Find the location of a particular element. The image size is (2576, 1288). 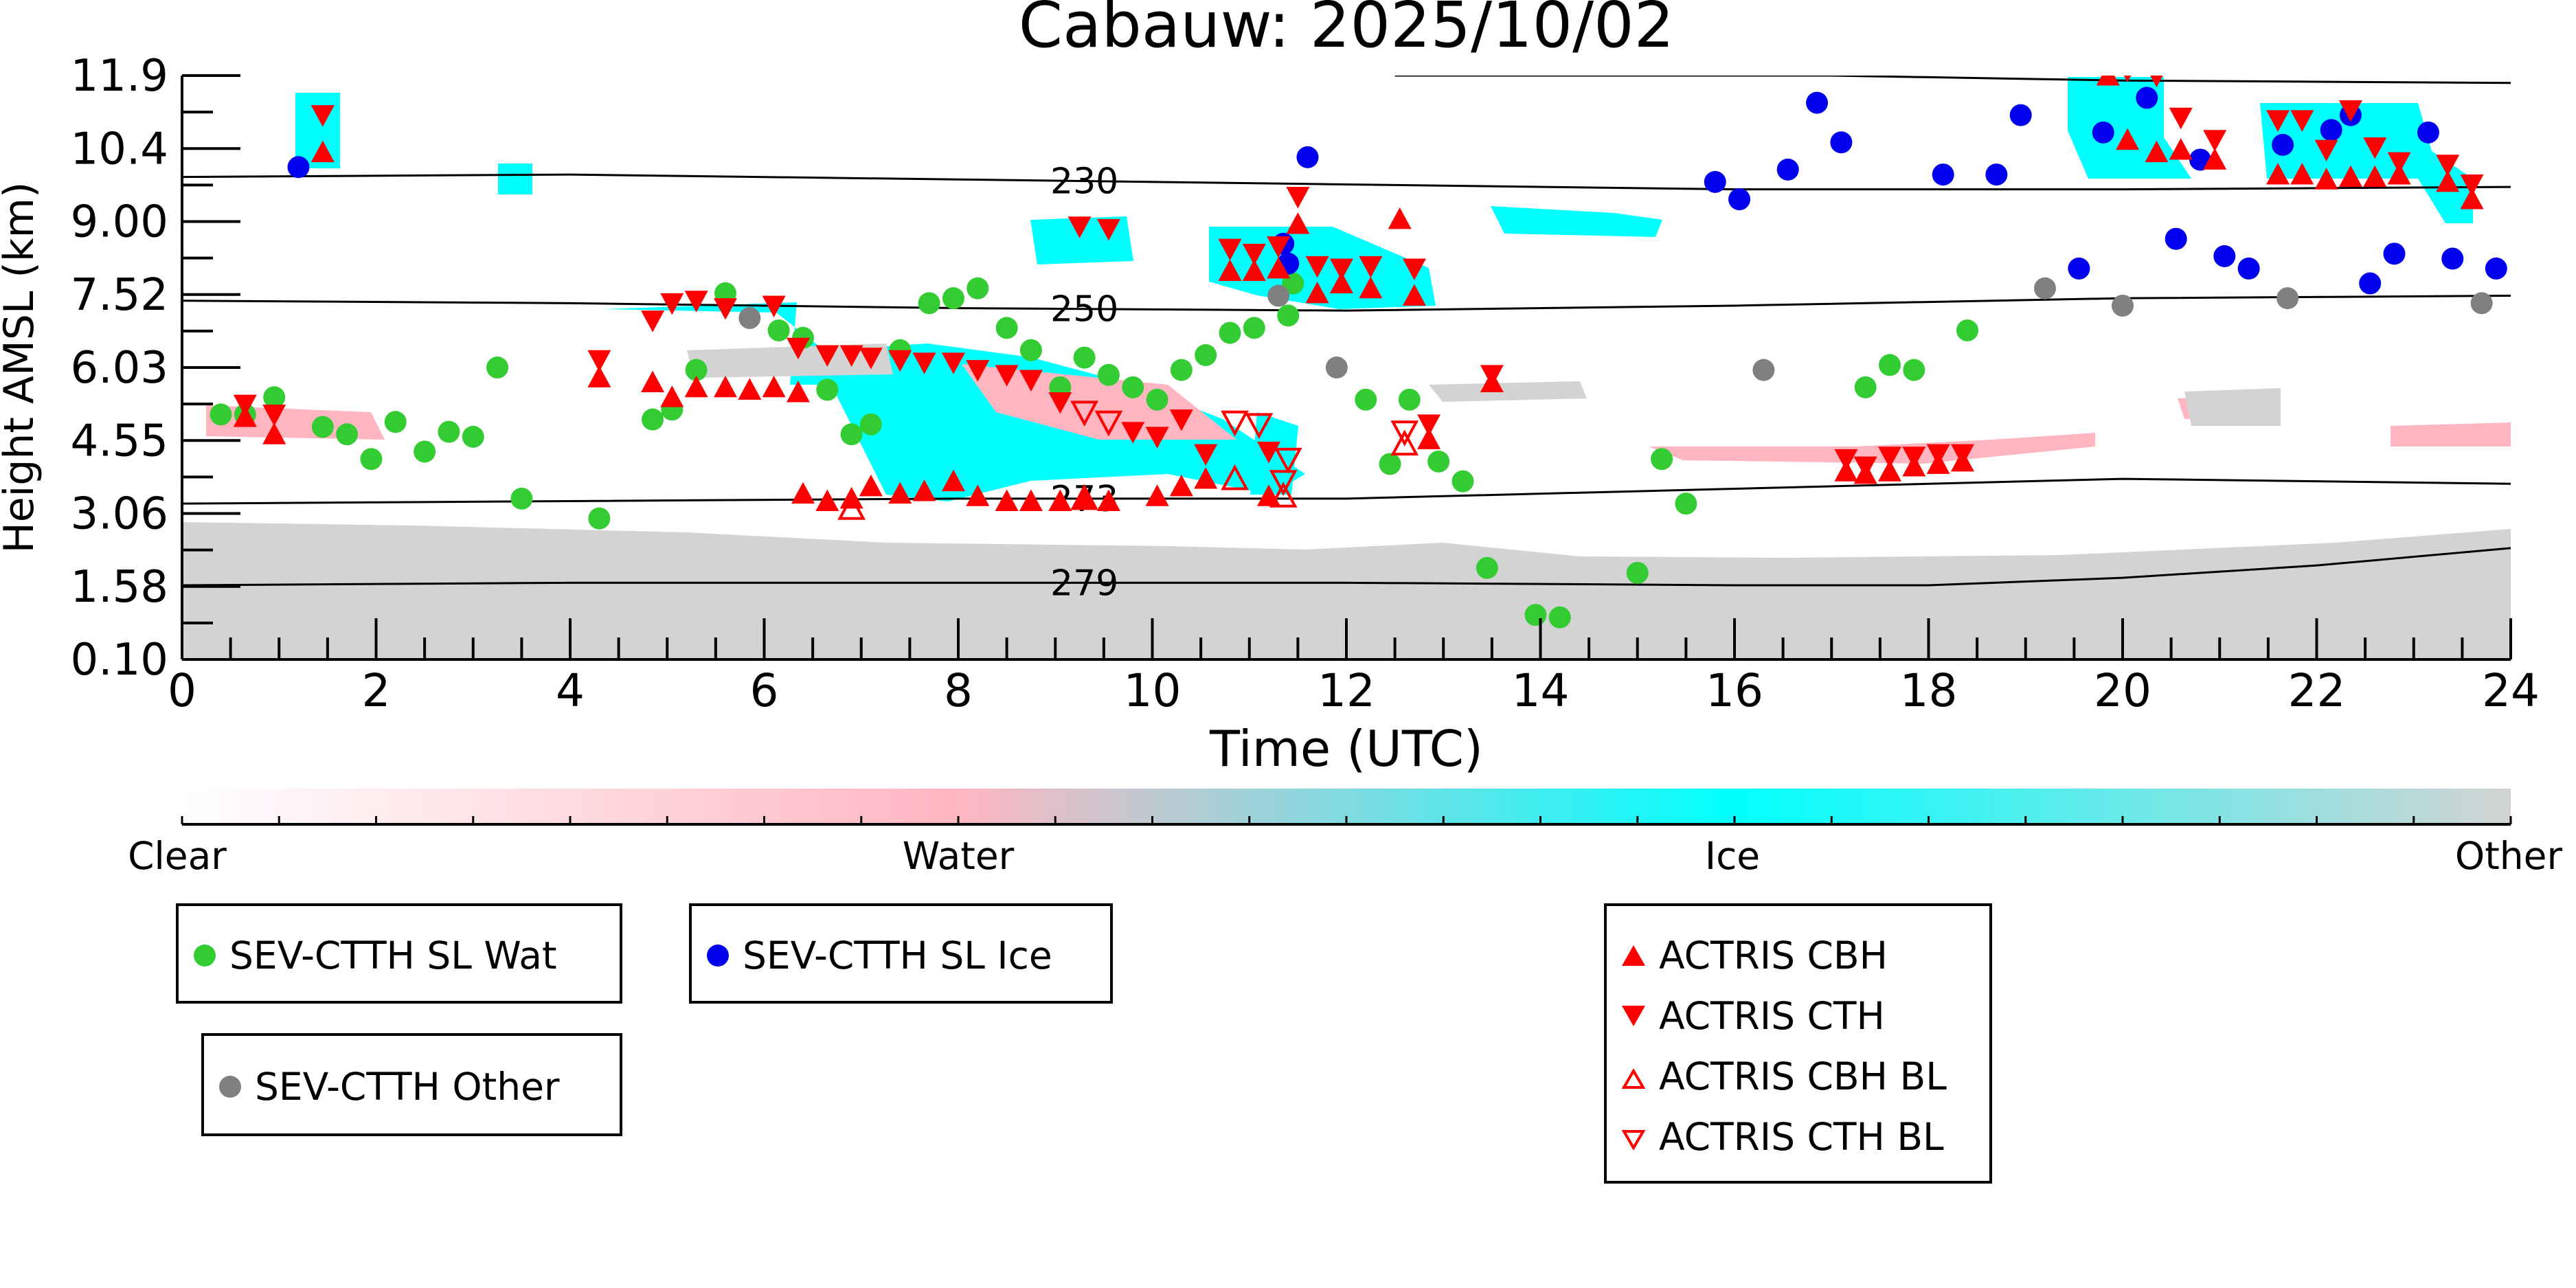

legend-entry-cbh: ACTRIS CBH is located at coordinates (1755, 956).